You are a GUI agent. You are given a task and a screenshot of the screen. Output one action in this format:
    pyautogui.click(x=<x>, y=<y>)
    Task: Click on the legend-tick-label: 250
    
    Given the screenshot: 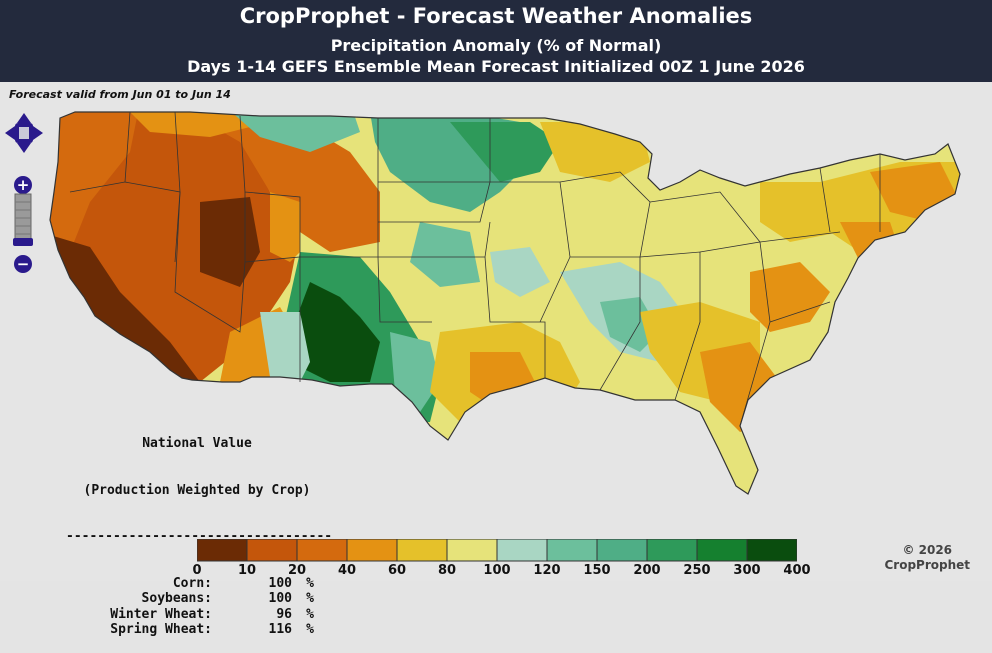 What is the action you would take?
    pyautogui.click(x=697, y=570)
    